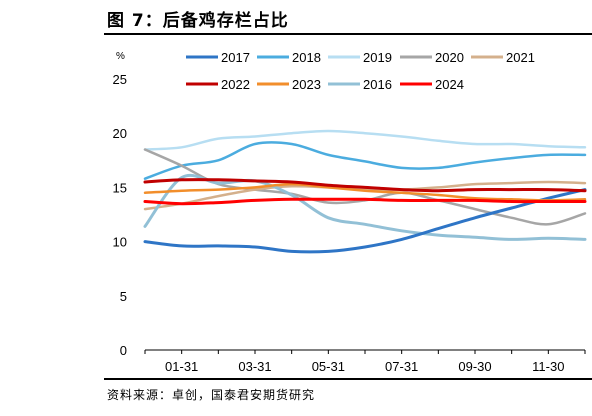 The width and height of the screenshot is (592, 416). I want to click on series-line-2023, so click(365, 192).